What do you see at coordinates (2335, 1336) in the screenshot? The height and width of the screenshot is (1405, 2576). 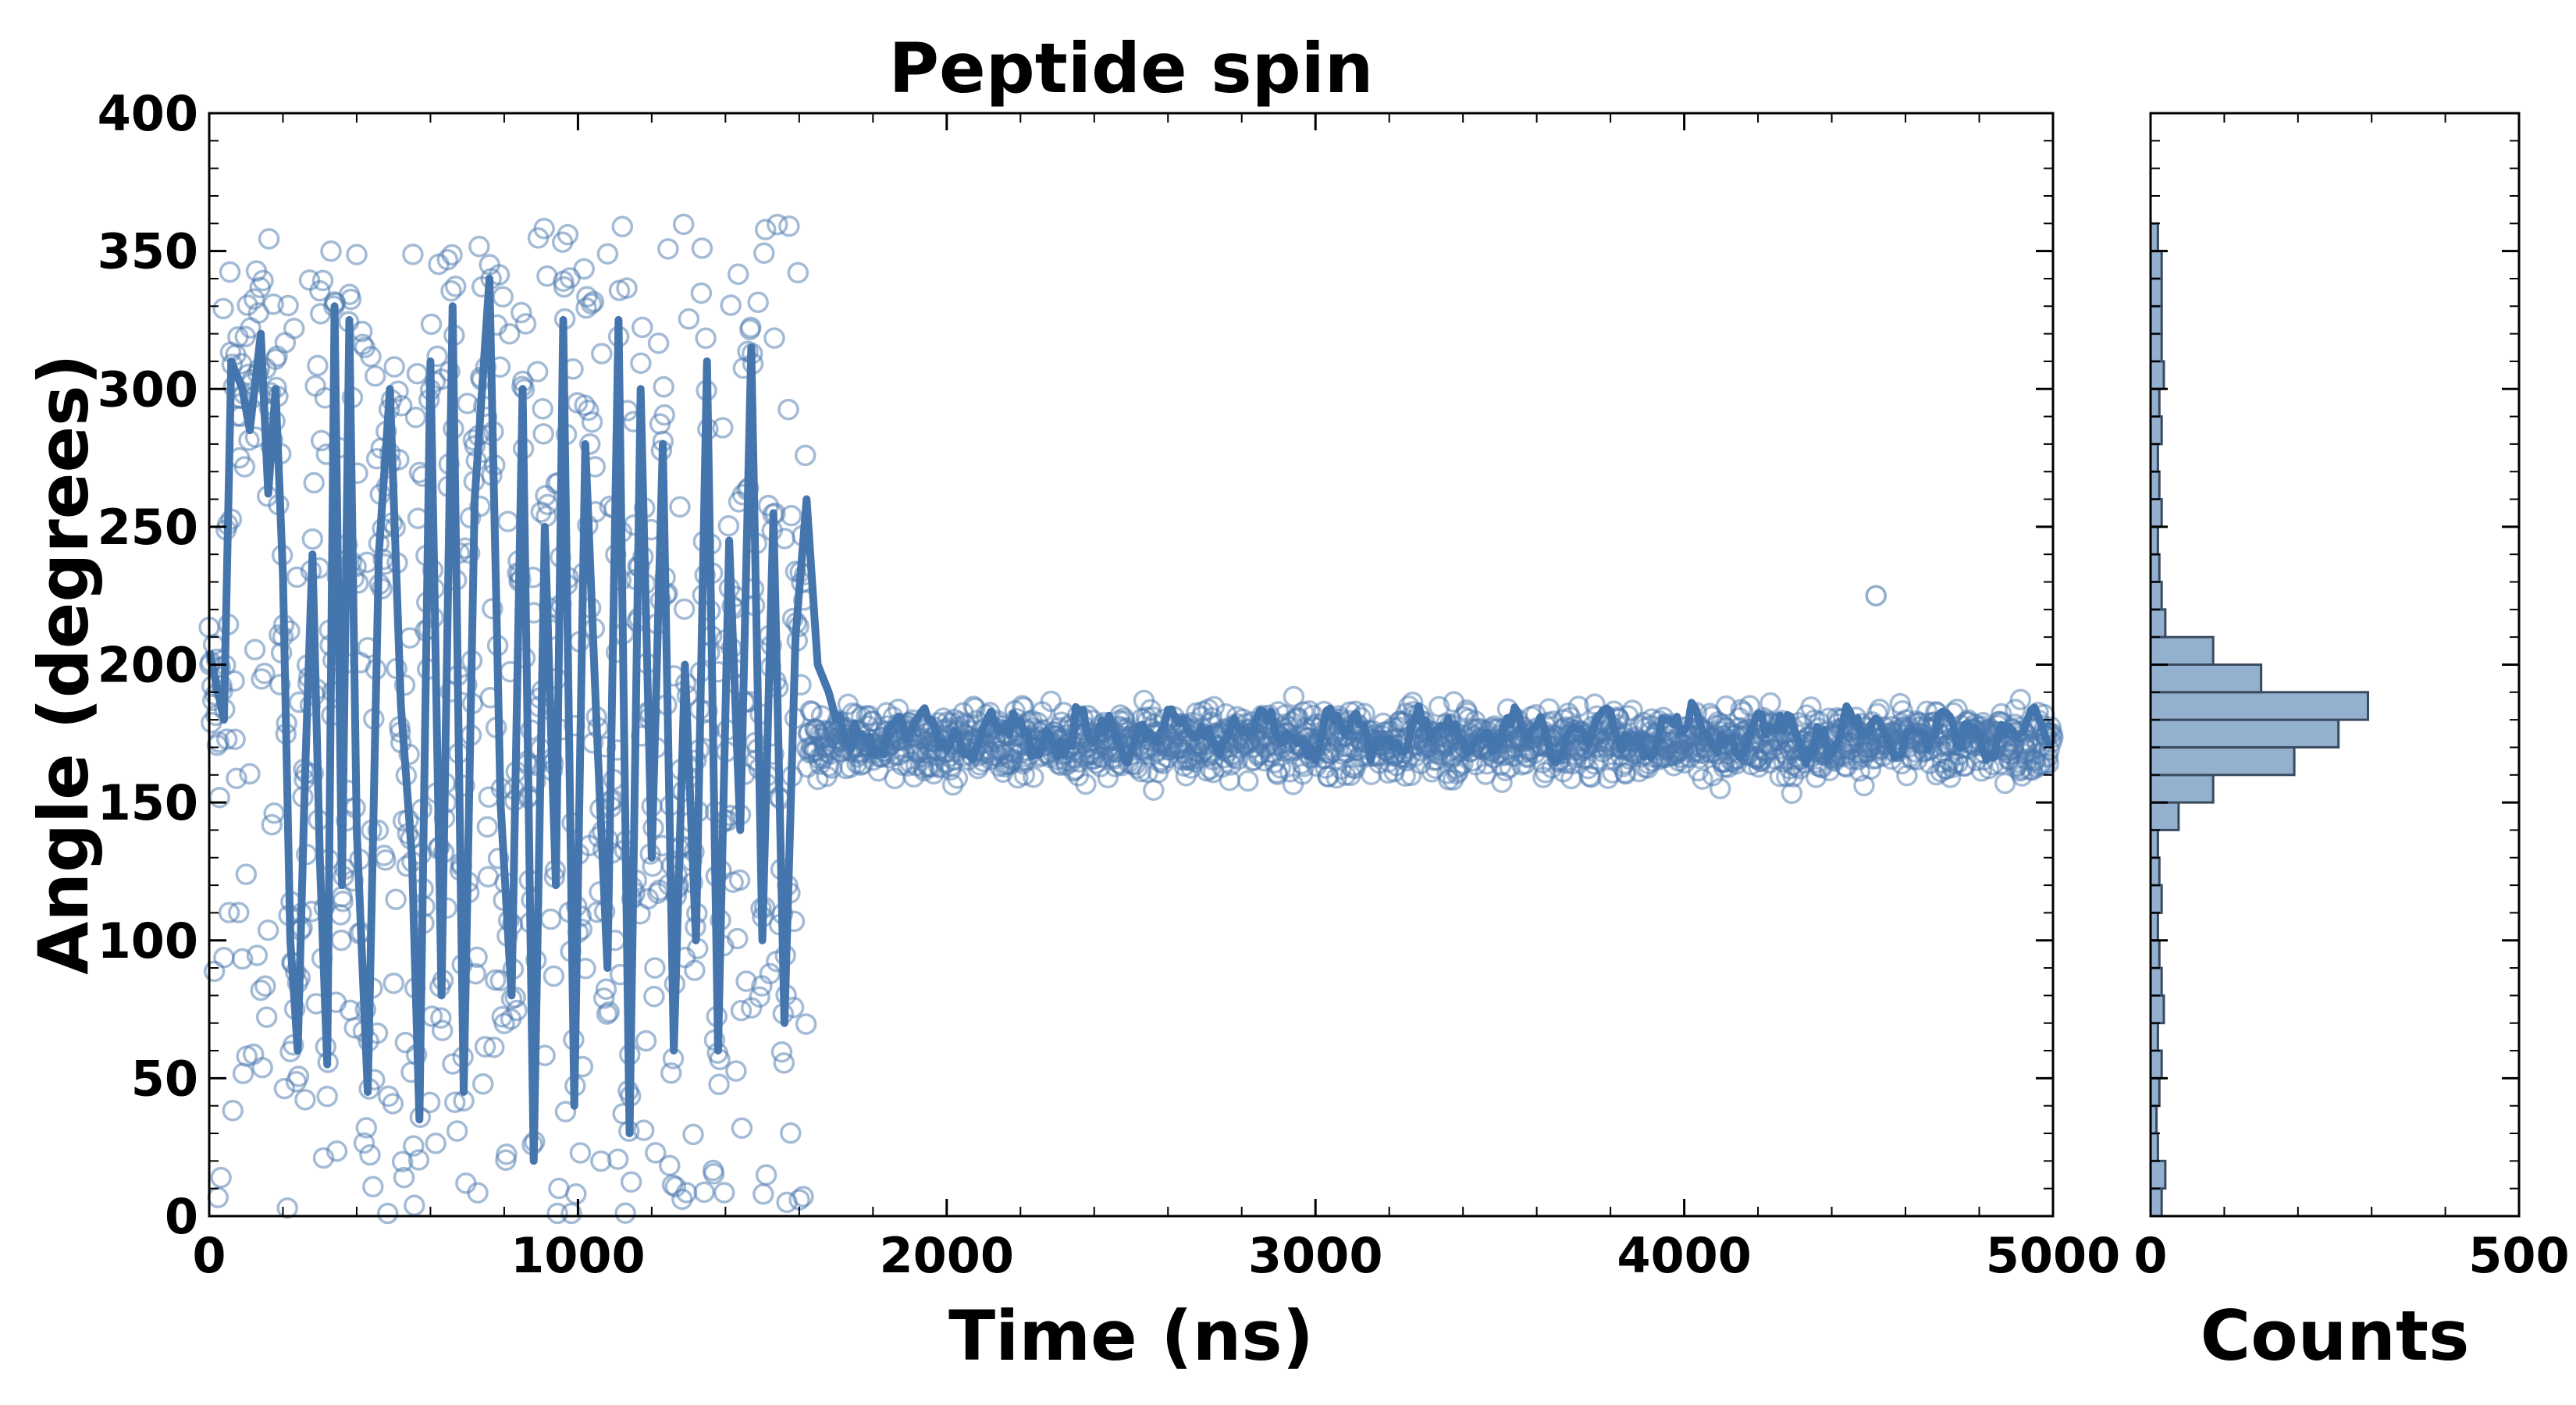 I see `histogram-x-axis-label: Counts` at bounding box center [2335, 1336].